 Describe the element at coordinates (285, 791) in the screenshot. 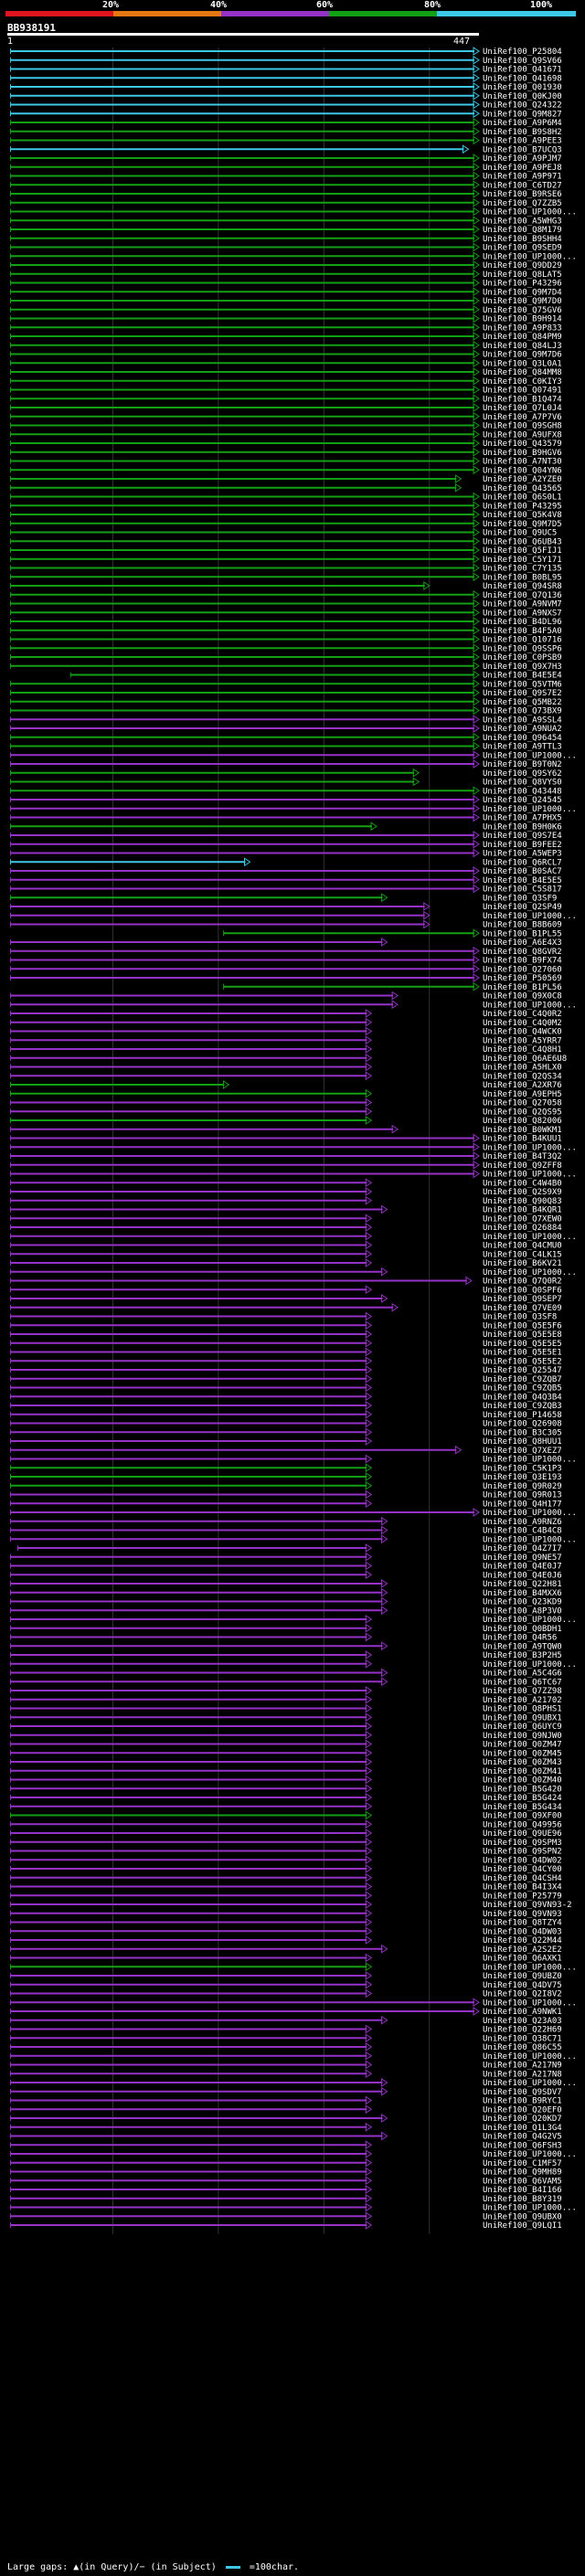

I see `hit-row: UniRef100_Q43448` at that location.